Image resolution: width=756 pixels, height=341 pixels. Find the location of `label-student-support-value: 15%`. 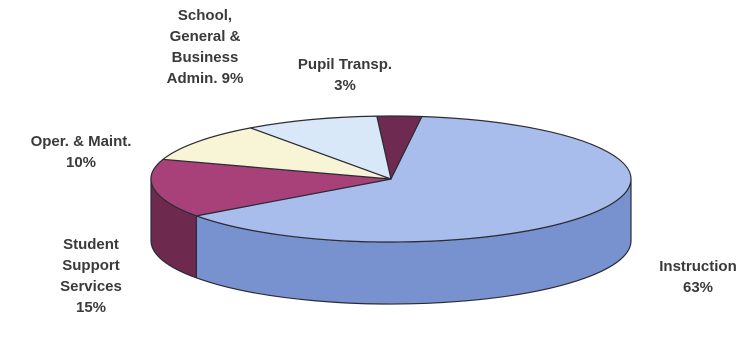

label-student-support-value: 15% is located at coordinates (91, 307).